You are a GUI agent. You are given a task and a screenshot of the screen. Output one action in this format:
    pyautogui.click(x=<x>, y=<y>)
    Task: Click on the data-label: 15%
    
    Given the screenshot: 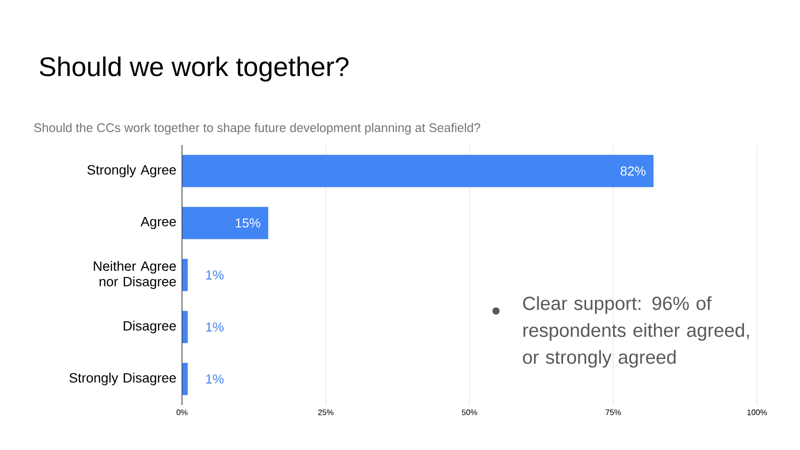 What is the action you would take?
    pyautogui.click(x=248, y=223)
    